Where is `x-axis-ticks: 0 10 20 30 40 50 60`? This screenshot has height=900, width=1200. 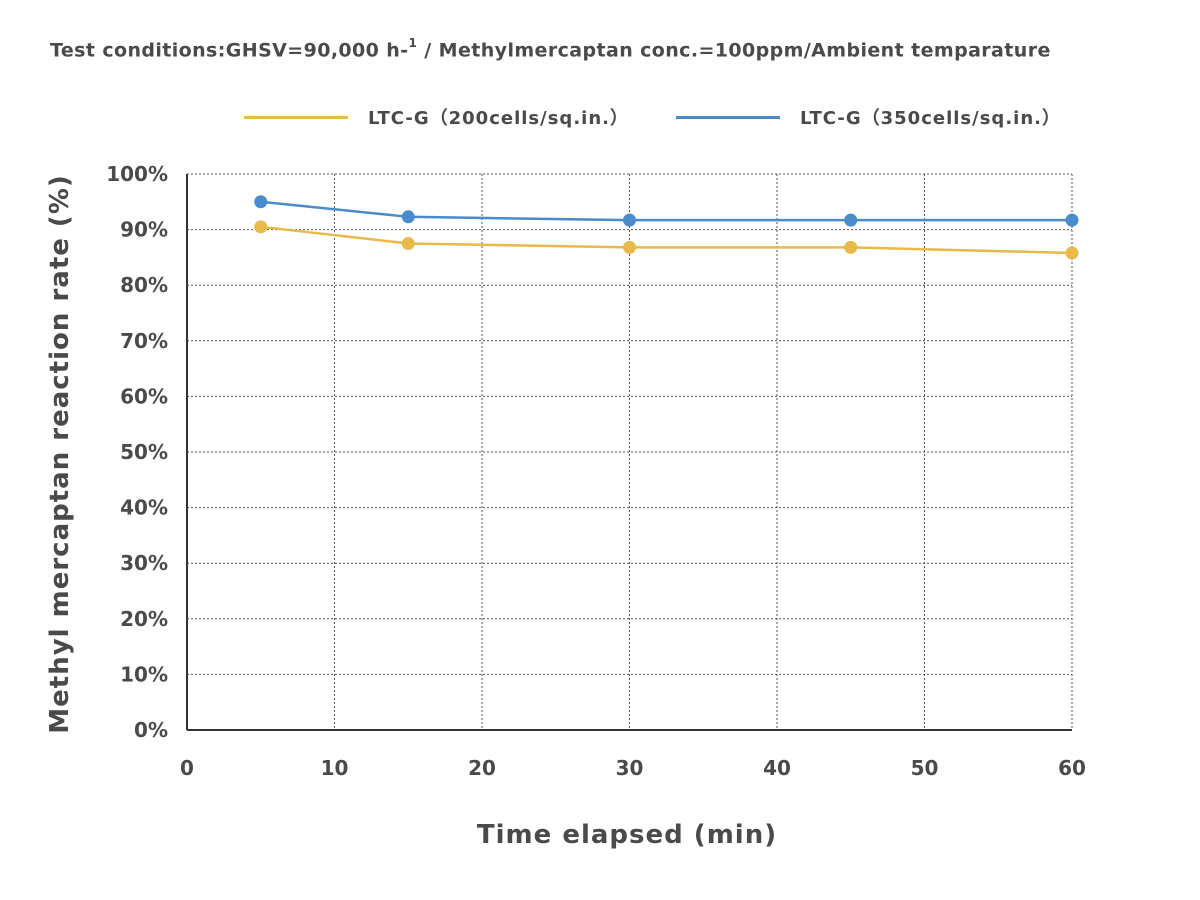
x-axis-ticks: 0 10 20 30 40 50 60 is located at coordinates (633, 768).